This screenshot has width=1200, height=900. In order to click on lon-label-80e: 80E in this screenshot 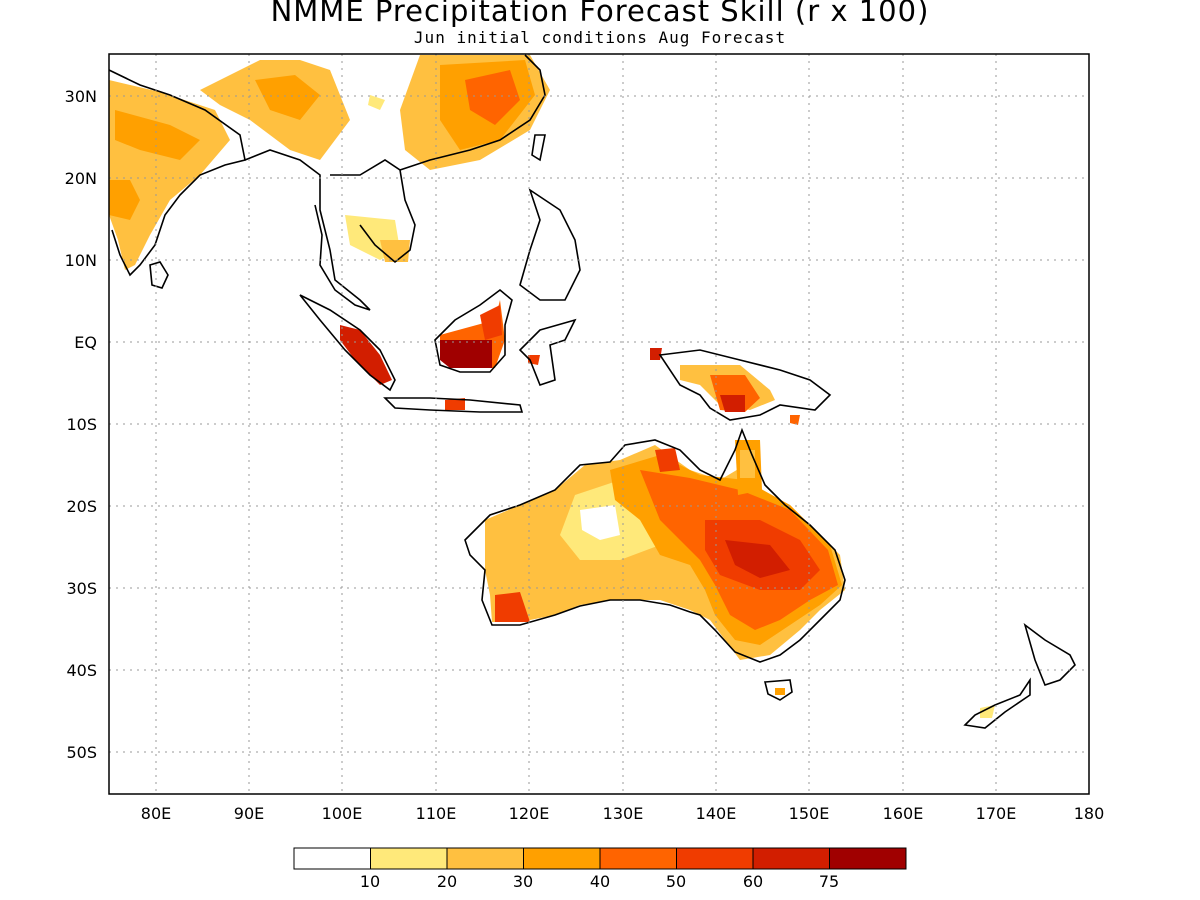, I will do `click(156, 813)`.